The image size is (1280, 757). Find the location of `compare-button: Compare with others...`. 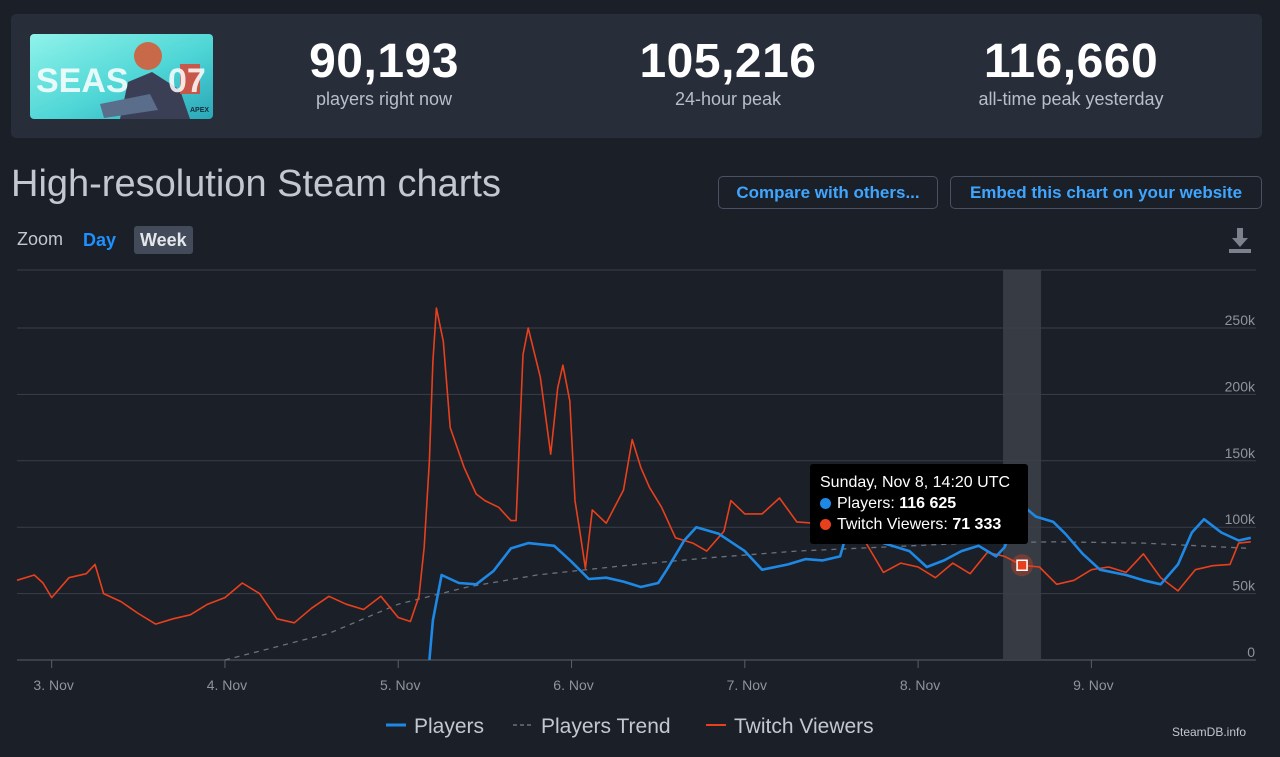

compare-button: Compare with others... is located at coordinates (828, 192).